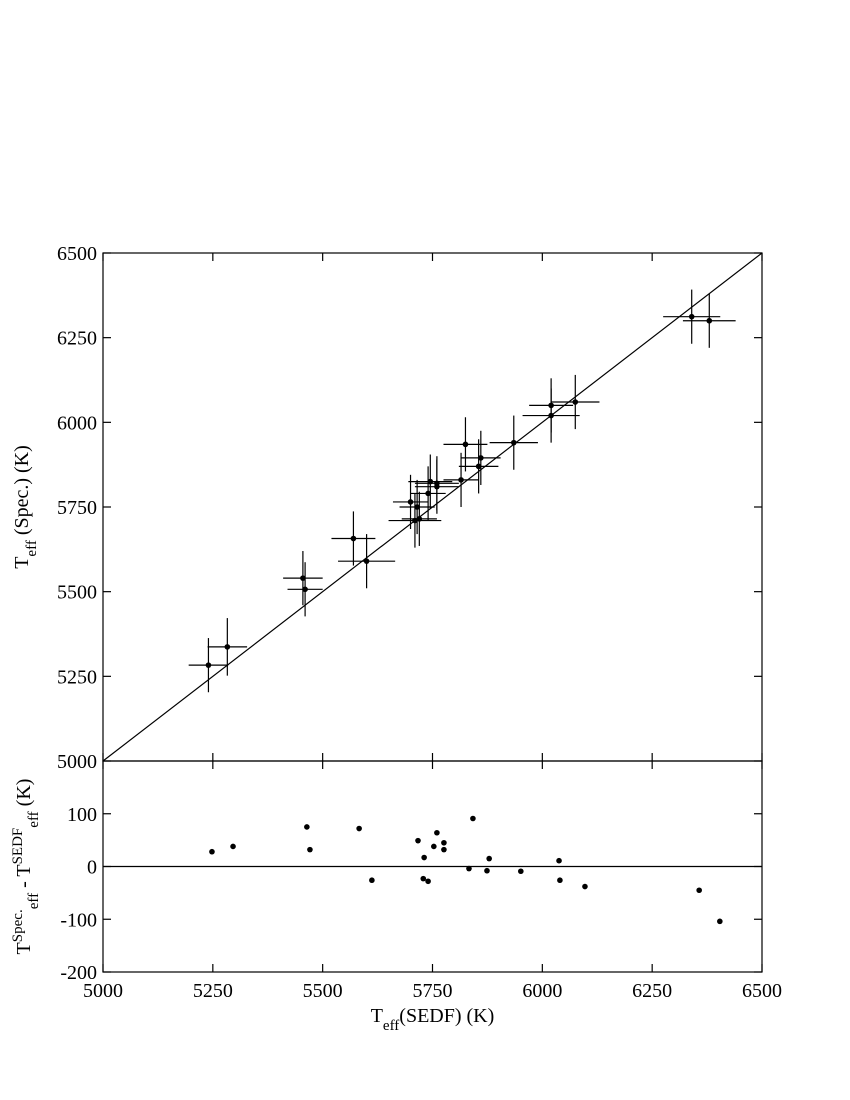 The image size is (850, 1100). I want to click on y-axis-label-part: (Spec.) (K), so click(22, 492).